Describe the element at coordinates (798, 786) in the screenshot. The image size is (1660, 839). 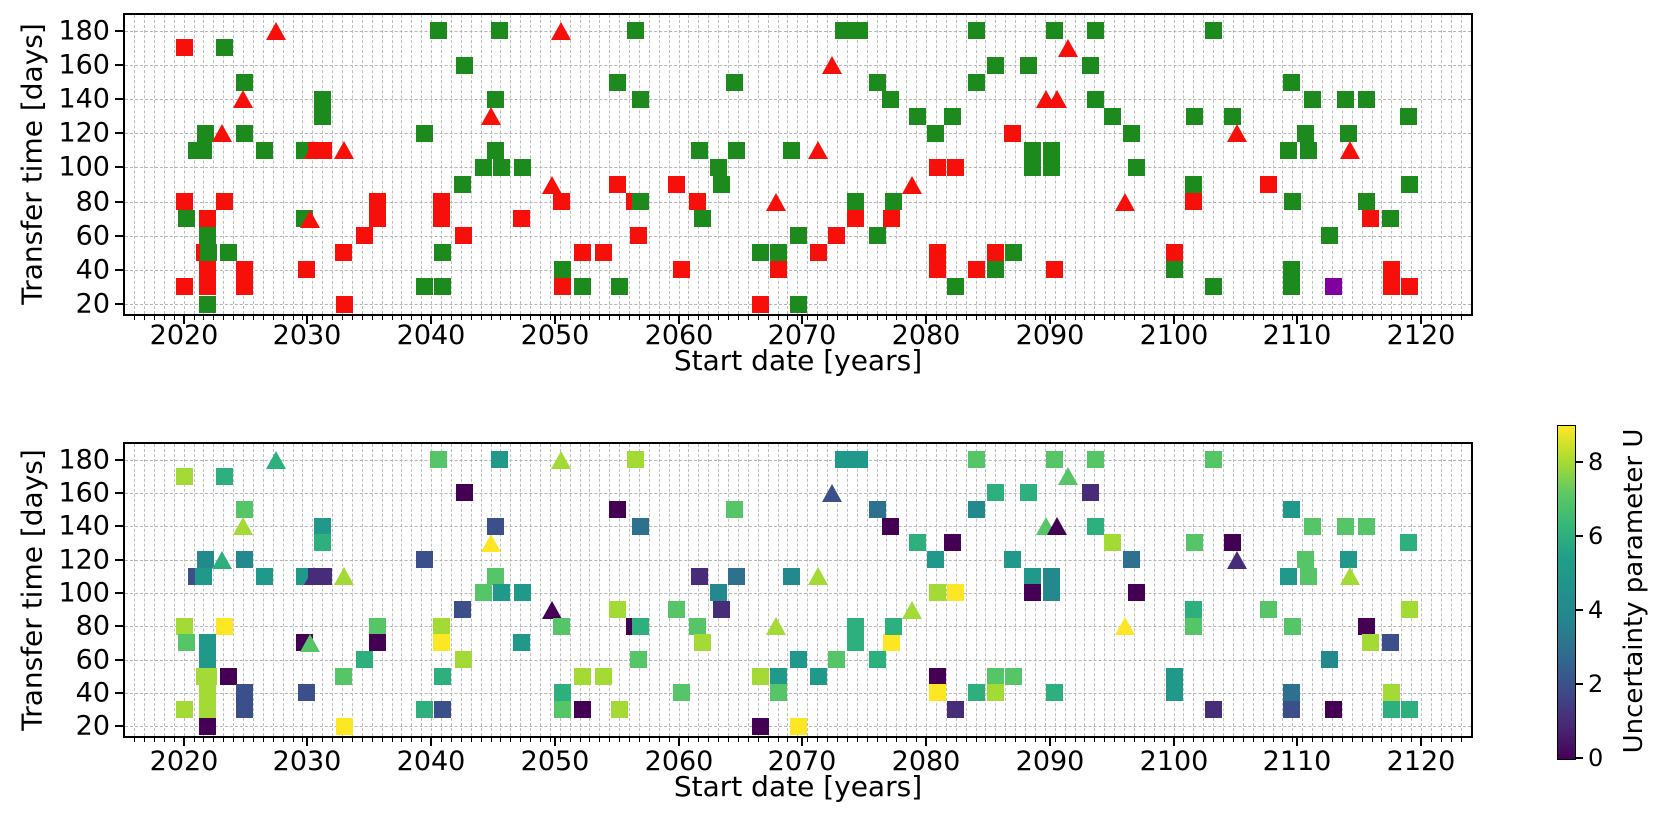
I see `bottom-x-axis-label: Start date [years]` at that location.